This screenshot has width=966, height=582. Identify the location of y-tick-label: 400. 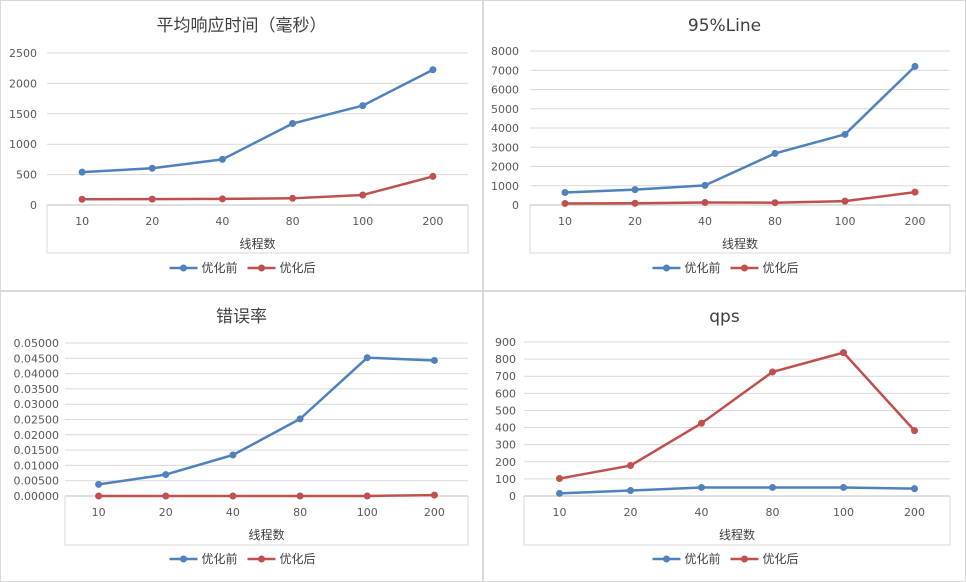
(505, 428).